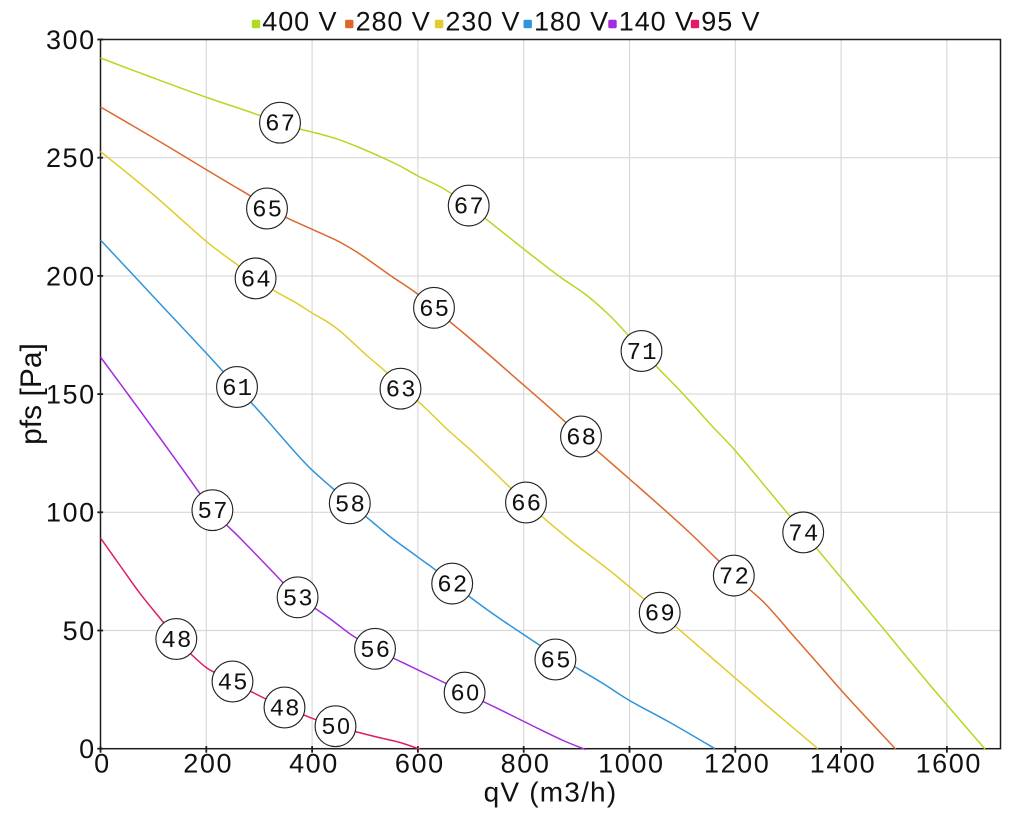 Image resolution: width=1020 pixels, height=825 pixels. Describe the element at coordinates (526, 763) in the screenshot. I see `svg-text: 800` at that location.